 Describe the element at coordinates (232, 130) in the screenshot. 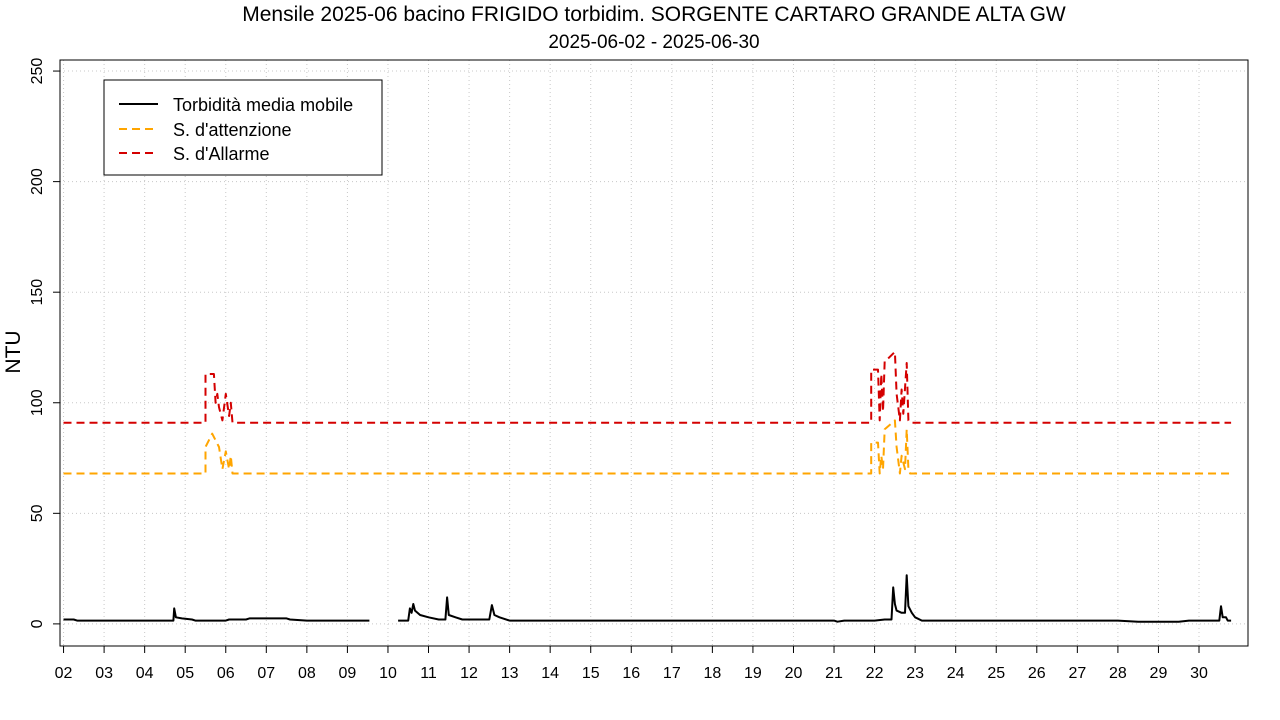

I see `legend-label-attention: S. d'attenzione` at that location.